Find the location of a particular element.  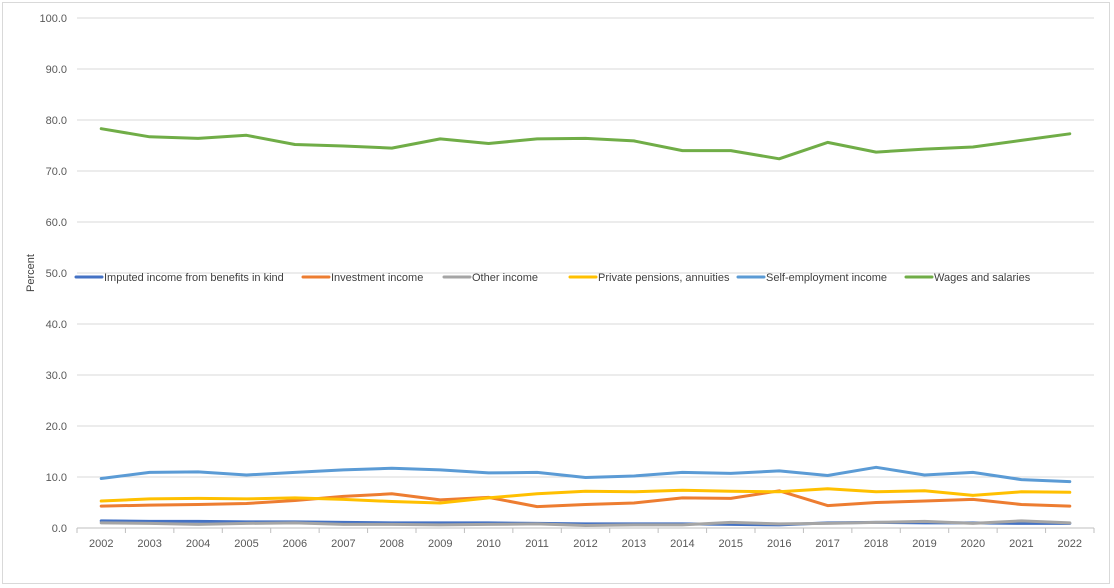

x-tick-label: 2013 is located at coordinates (634, 544).